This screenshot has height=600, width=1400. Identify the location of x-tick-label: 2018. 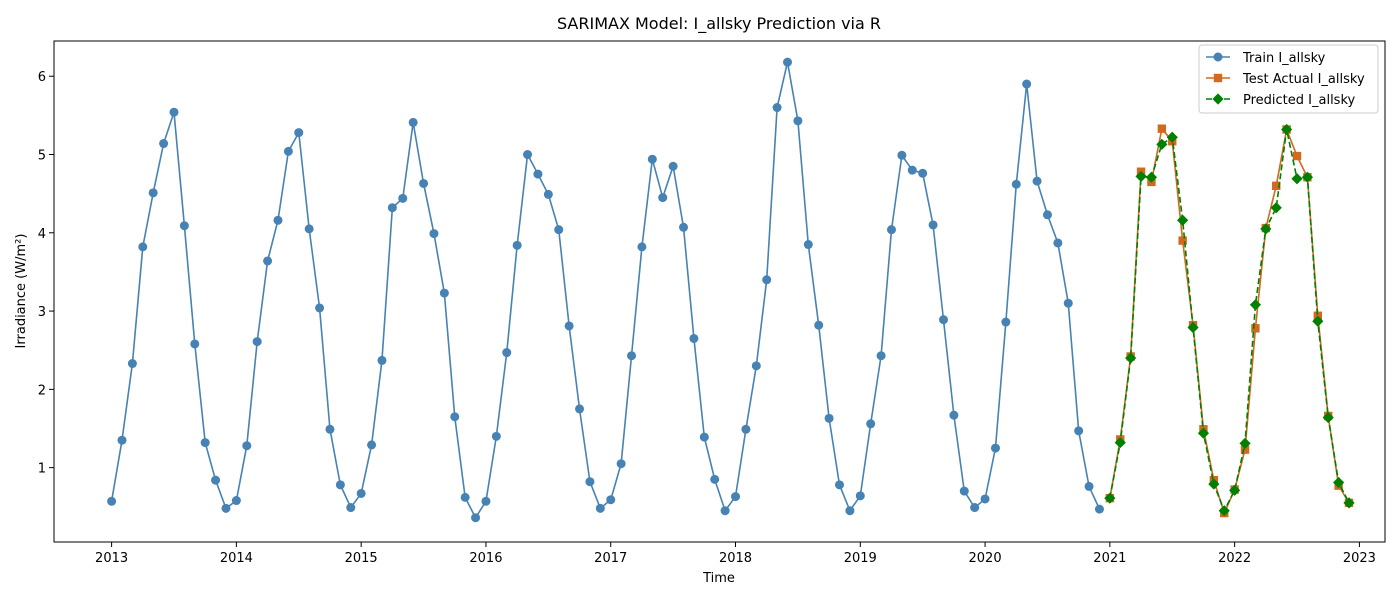
(735, 558).